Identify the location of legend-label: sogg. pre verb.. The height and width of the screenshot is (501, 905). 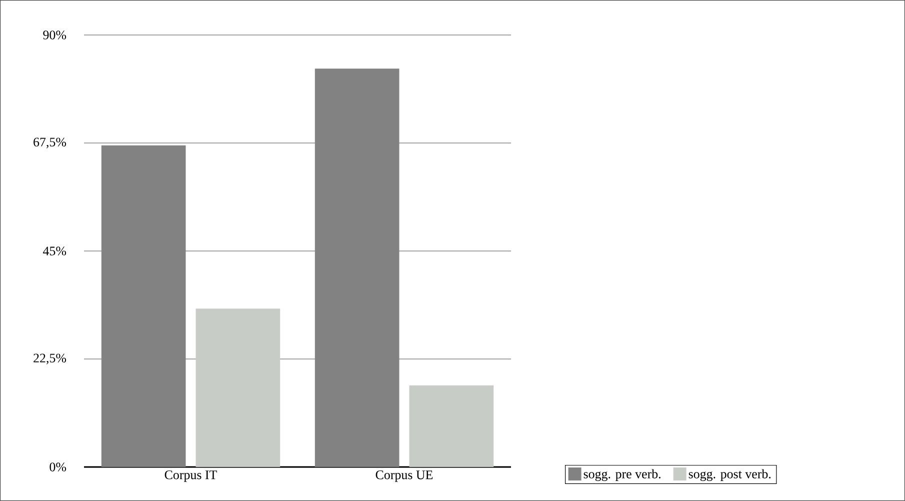
(622, 475).